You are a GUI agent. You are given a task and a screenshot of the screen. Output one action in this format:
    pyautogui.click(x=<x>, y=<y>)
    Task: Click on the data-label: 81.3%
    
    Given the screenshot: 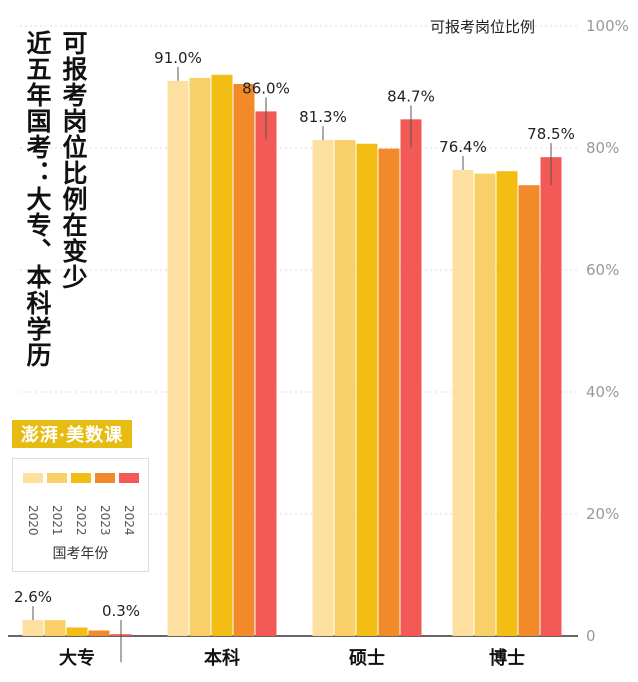 What is the action you would take?
    pyautogui.click(x=323, y=117)
    